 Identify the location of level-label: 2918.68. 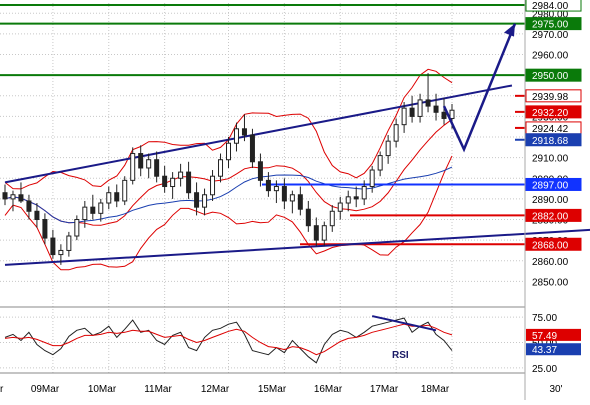
(550, 141).